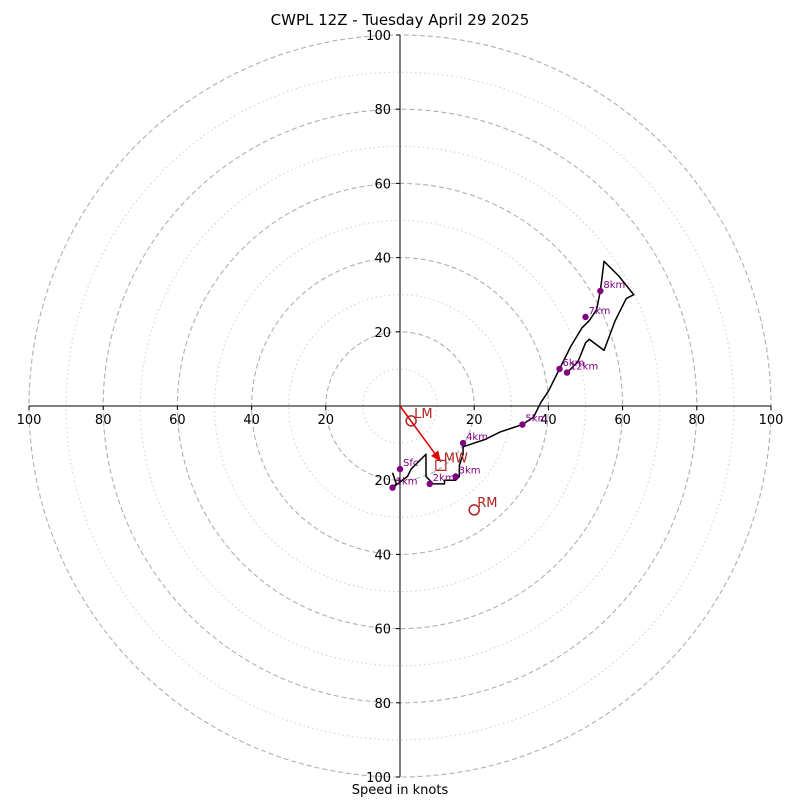 The width and height of the screenshot is (800, 800). What do you see at coordinates (507, 385) in the screenshot?
I see `height-markers: Sfc 1km 2km 3km 4km 5km 6km 7km 8km 12km` at bounding box center [507, 385].